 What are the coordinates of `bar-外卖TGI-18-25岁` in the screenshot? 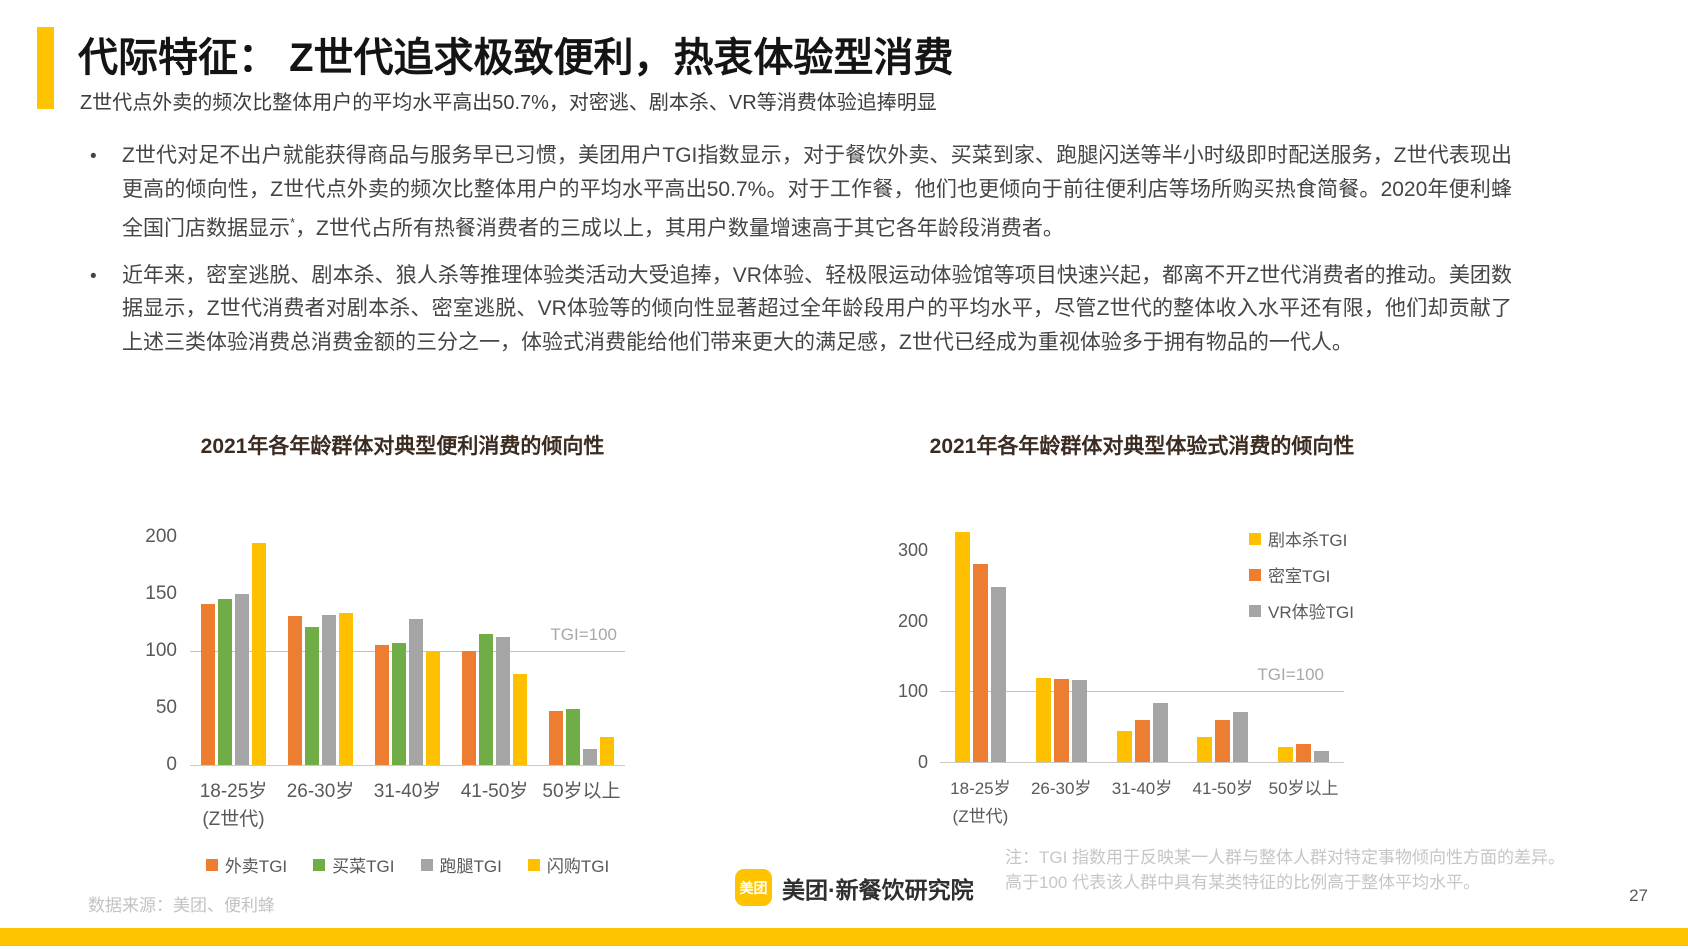 It's located at (208, 684).